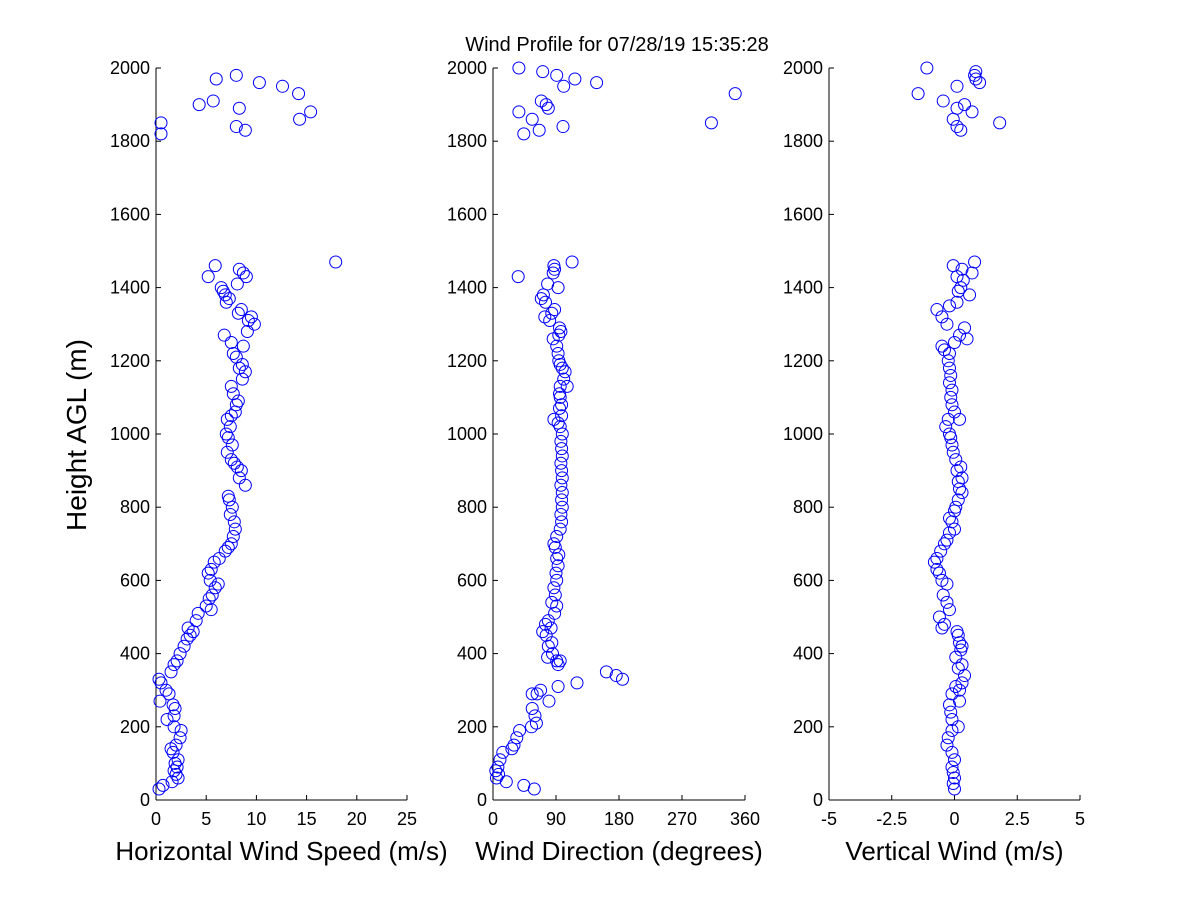 This screenshot has height=900, width=1200. What do you see at coordinates (803, 288) in the screenshot?
I see `y-tick-label: 1400` at bounding box center [803, 288].